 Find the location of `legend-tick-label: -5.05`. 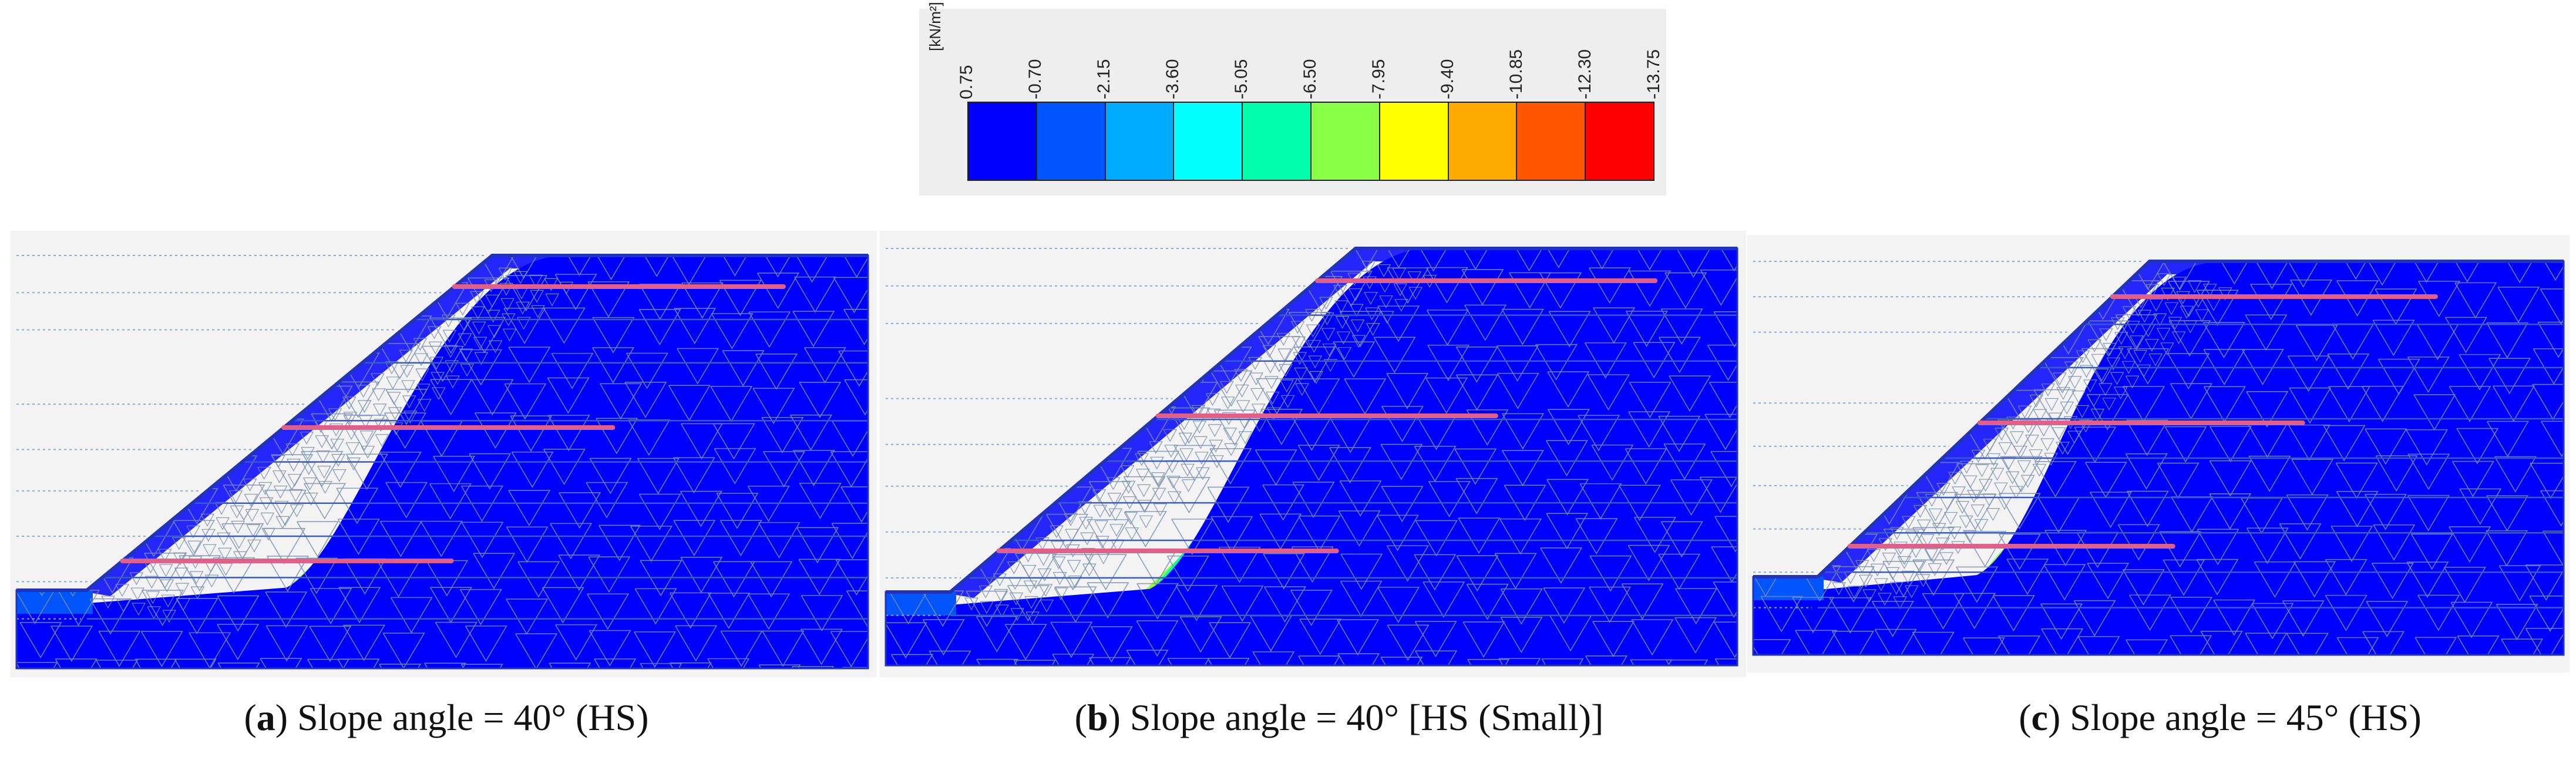

legend-tick-label: -5.05 is located at coordinates (1241, 79).